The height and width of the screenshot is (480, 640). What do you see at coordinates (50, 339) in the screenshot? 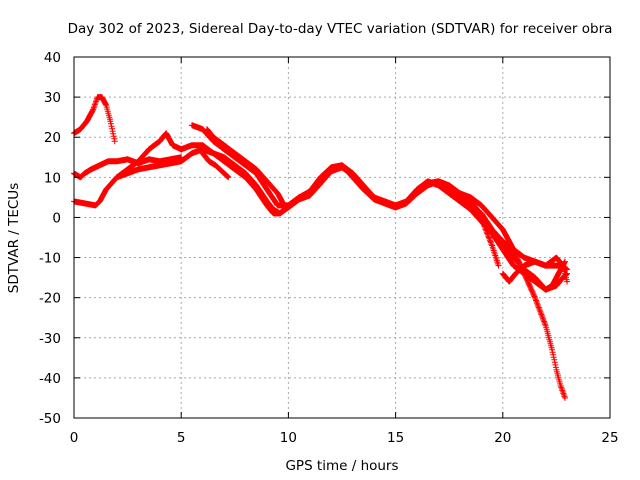
I see `y-tick-label: -30` at bounding box center [50, 339].